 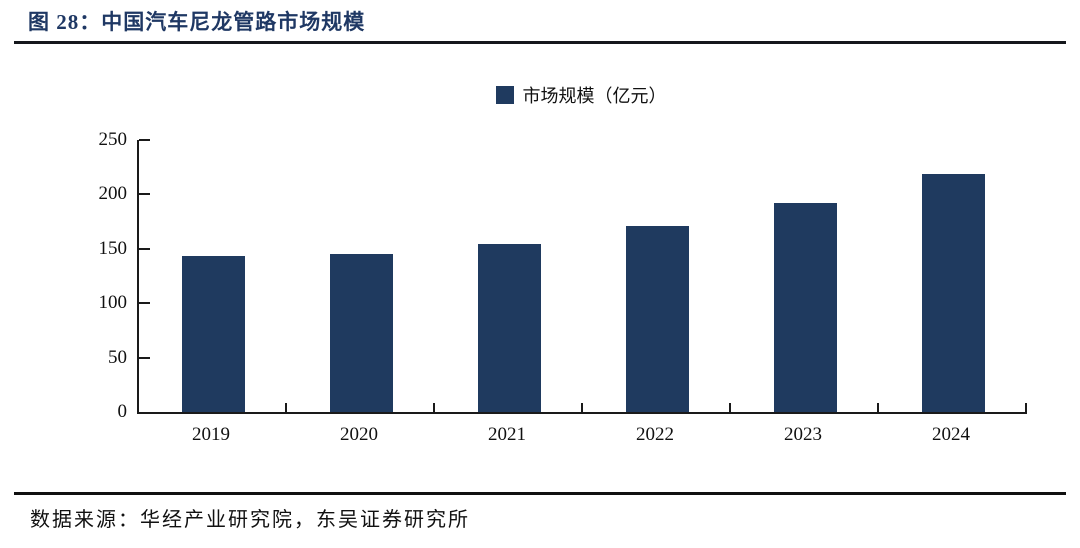 What do you see at coordinates (507, 434) in the screenshot?
I see `x-axis-tick-label: 2021` at bounding box center [507, 434].